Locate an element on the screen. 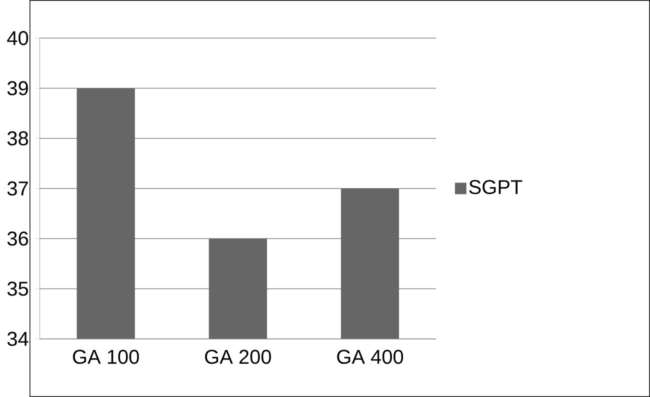 The height and width of the screenshot is (397, 650). x-tick-label: GA 100 is located at coordinates (105, 357).